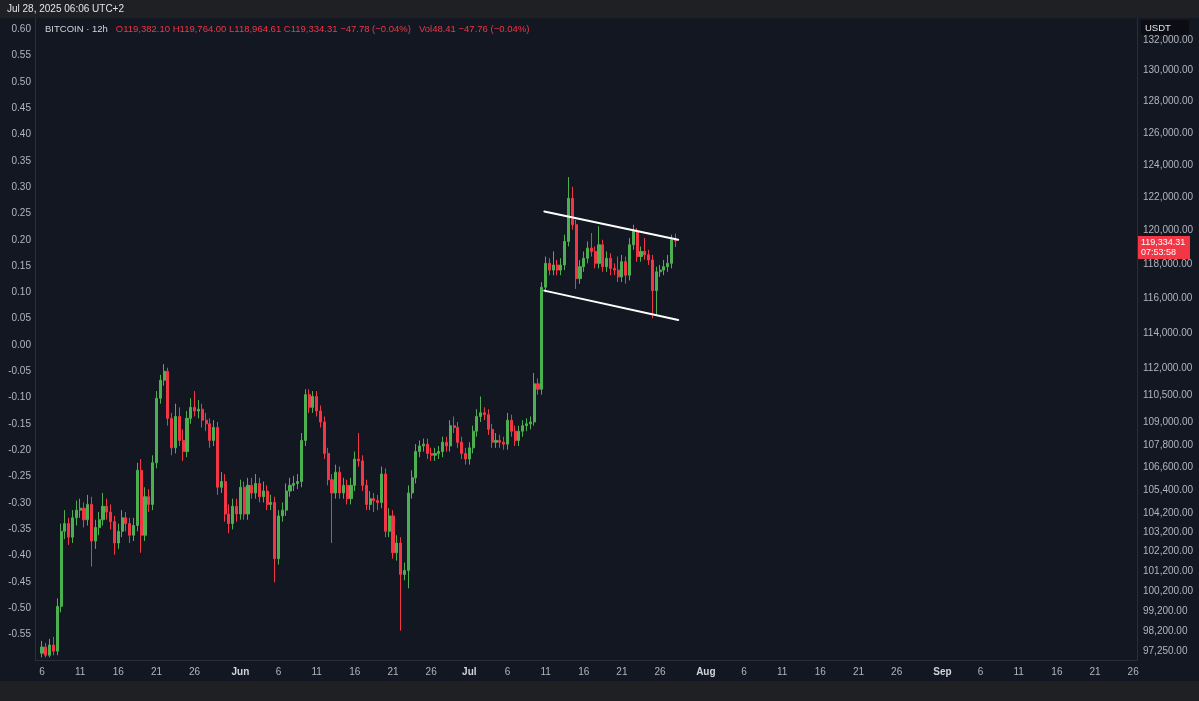 The image size is (1199, 701). What do you see at coordinates (1165, 631) in the screenshot?
I see `y2-tick-label: 98,200.00` at bounding box center [1165, 631].